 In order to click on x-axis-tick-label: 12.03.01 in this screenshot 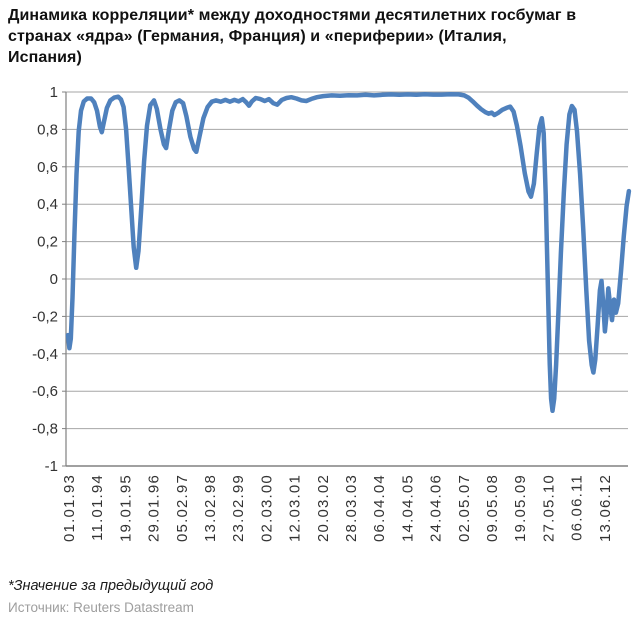, I will do `click(295, 508)`.